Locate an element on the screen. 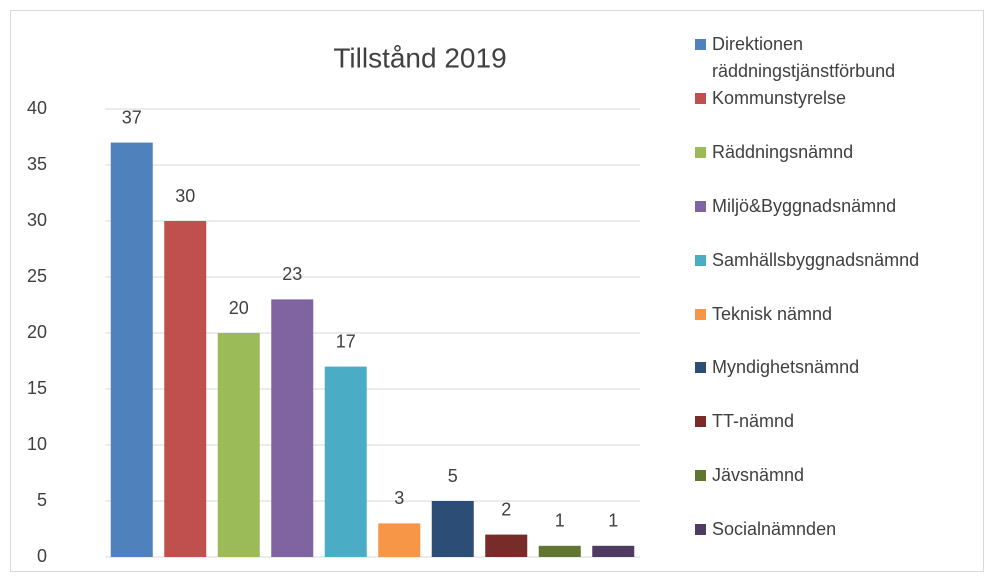  legend-label: TT-nämnd is located at coordinates (753, 421).